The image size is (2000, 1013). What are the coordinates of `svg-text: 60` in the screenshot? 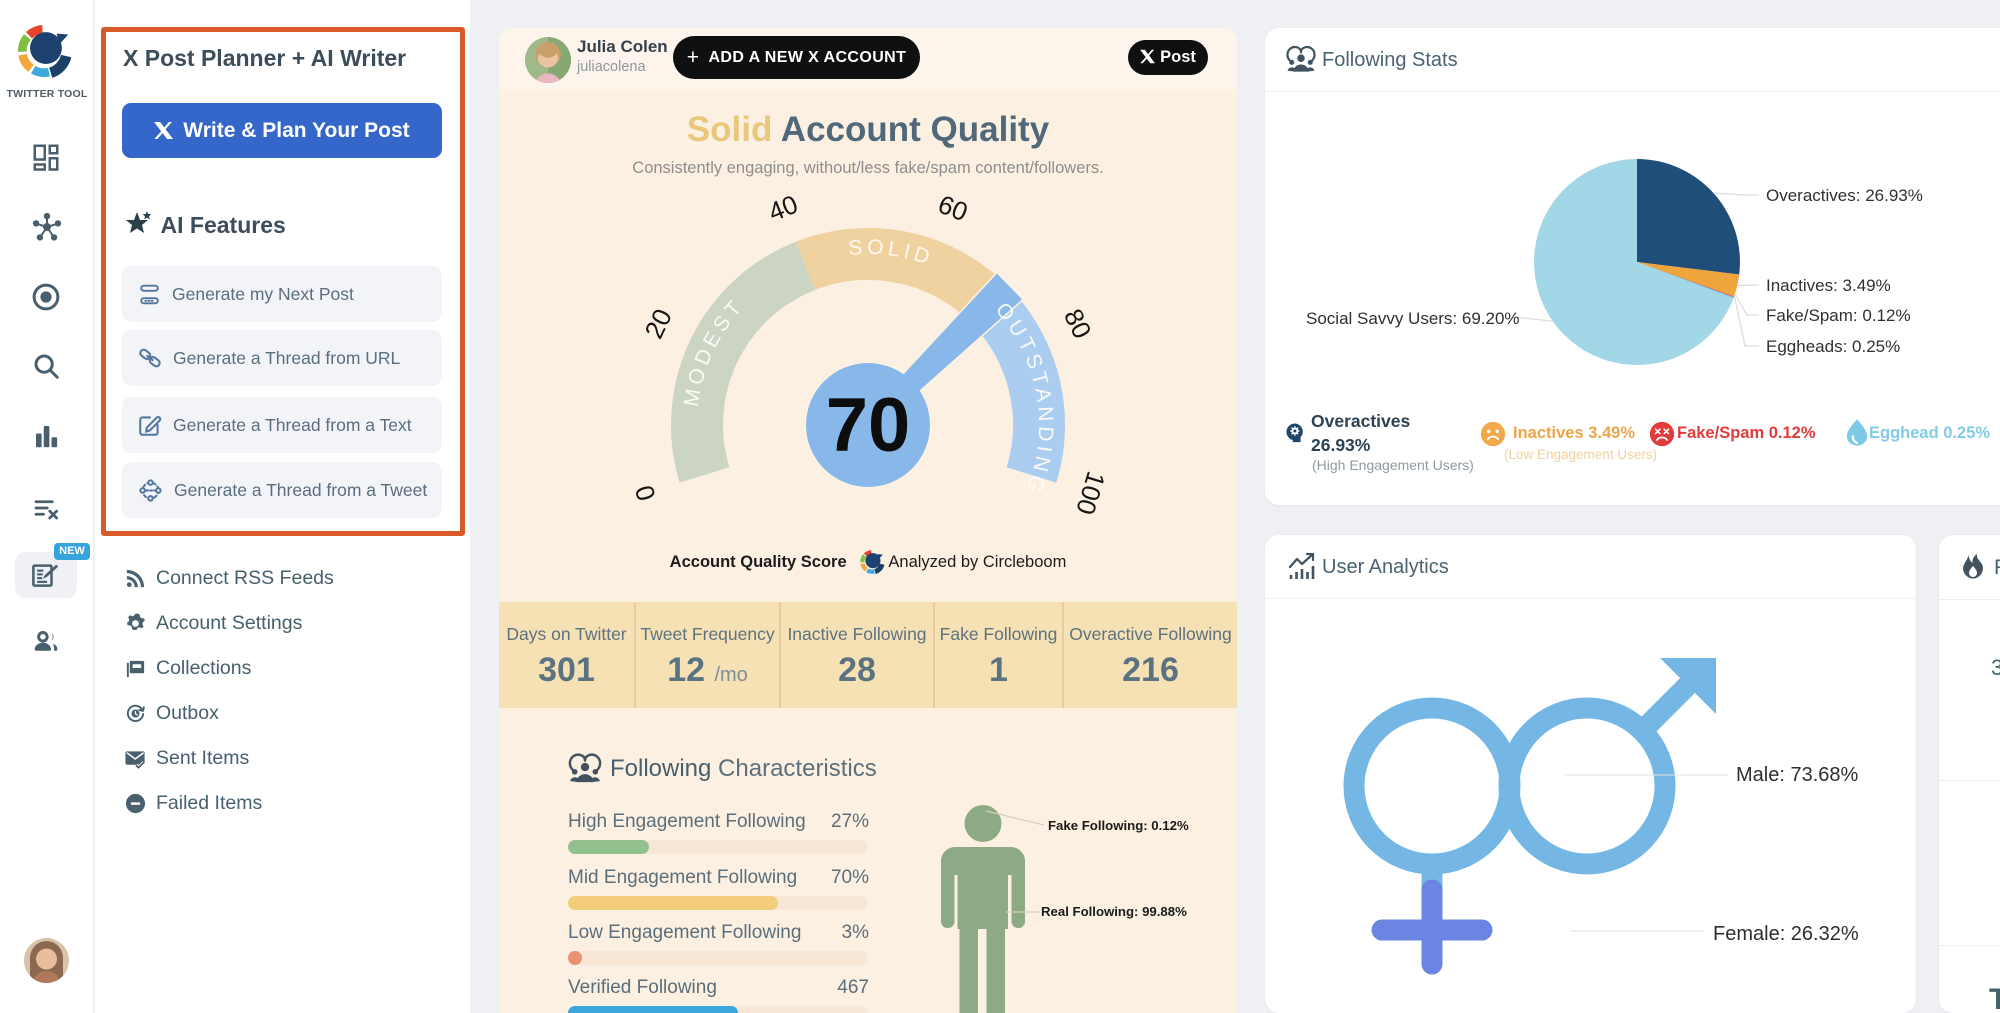 It's located at (953, 208).